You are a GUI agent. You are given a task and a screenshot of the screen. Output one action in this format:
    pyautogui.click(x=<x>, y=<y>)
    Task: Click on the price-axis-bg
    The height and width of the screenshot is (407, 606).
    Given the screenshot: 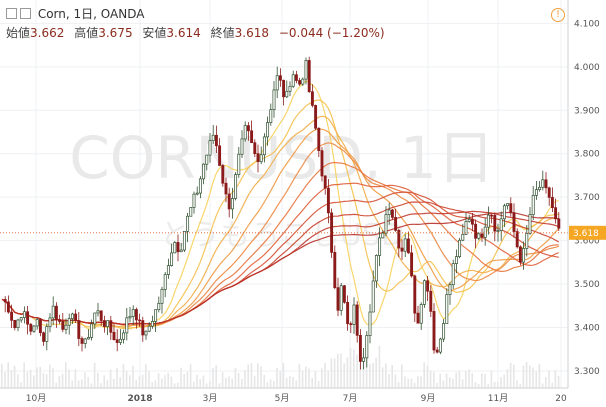 What is the action you would take?
    pyautogui.click(x=587, y=203)
    